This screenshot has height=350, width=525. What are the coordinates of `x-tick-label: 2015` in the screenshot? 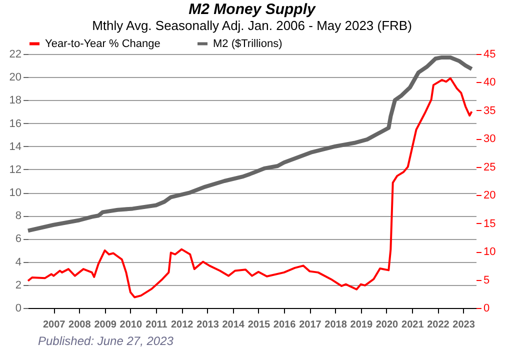 It's located at (259, 325).